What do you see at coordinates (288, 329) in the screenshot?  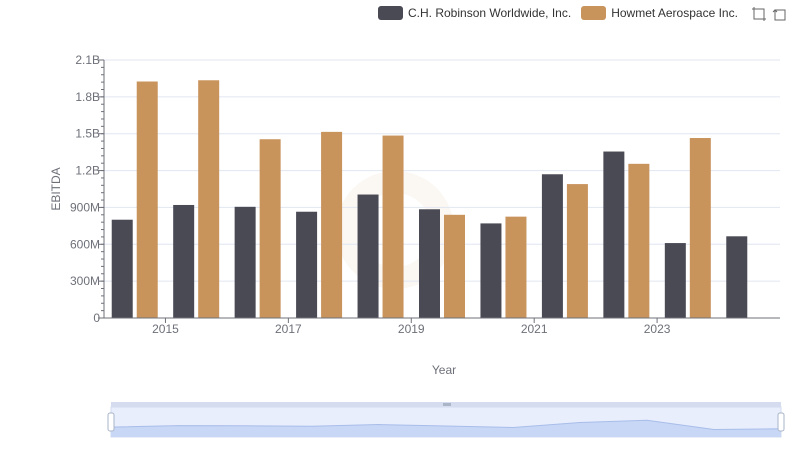 I see `x-tick-label: 2017` at bounding box center [288, 329].